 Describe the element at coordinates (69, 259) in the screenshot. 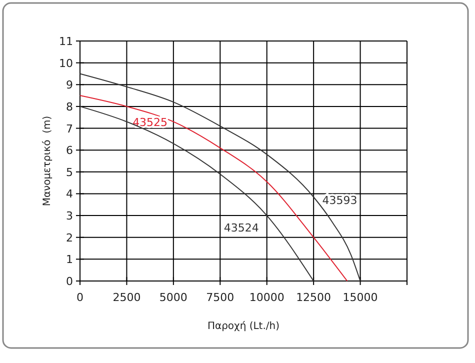

I see `y-tick-label: 1` at that location.